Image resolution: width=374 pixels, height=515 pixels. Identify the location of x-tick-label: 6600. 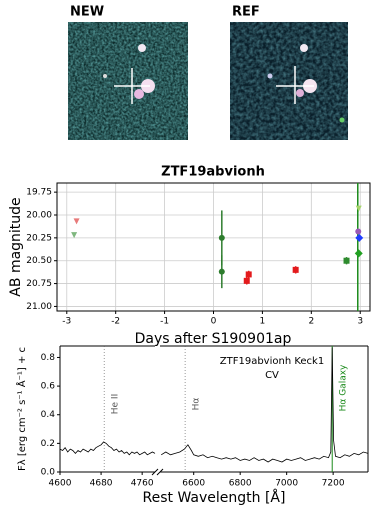
(193, 484).